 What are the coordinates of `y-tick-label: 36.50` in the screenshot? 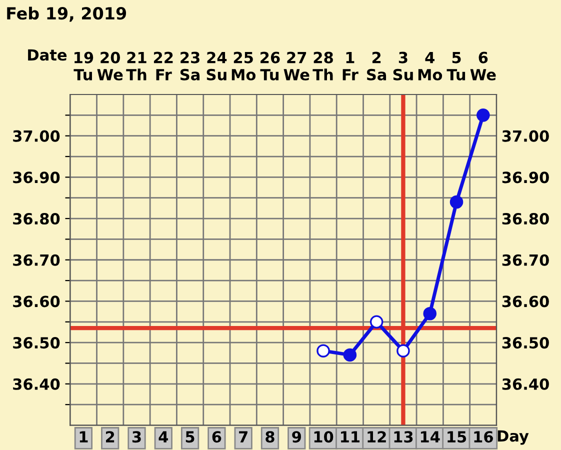 It's located at (36, 343).